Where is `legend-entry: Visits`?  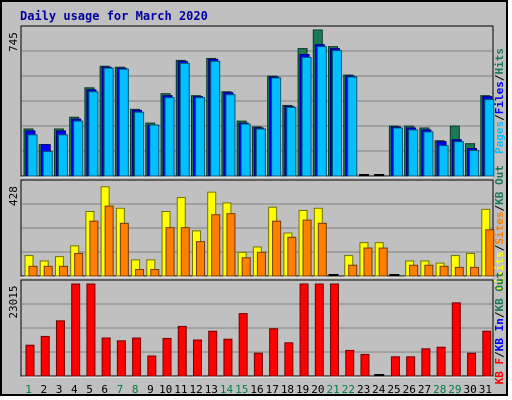
legend-entry: Visits is located at coordinates (499, 271).